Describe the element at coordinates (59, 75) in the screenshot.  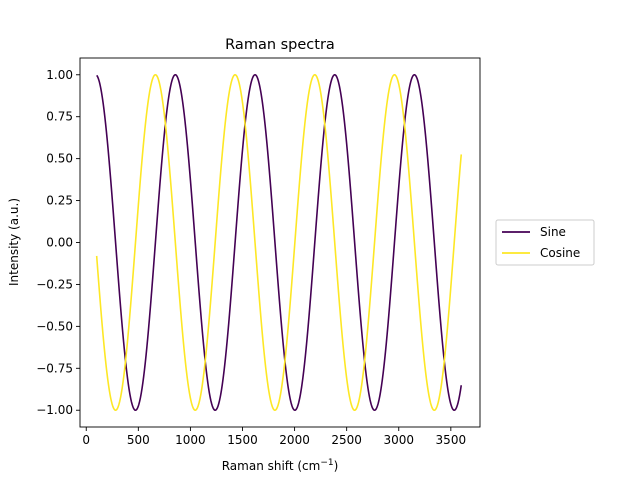
I see `y-tick-label: 1.00` at that location.